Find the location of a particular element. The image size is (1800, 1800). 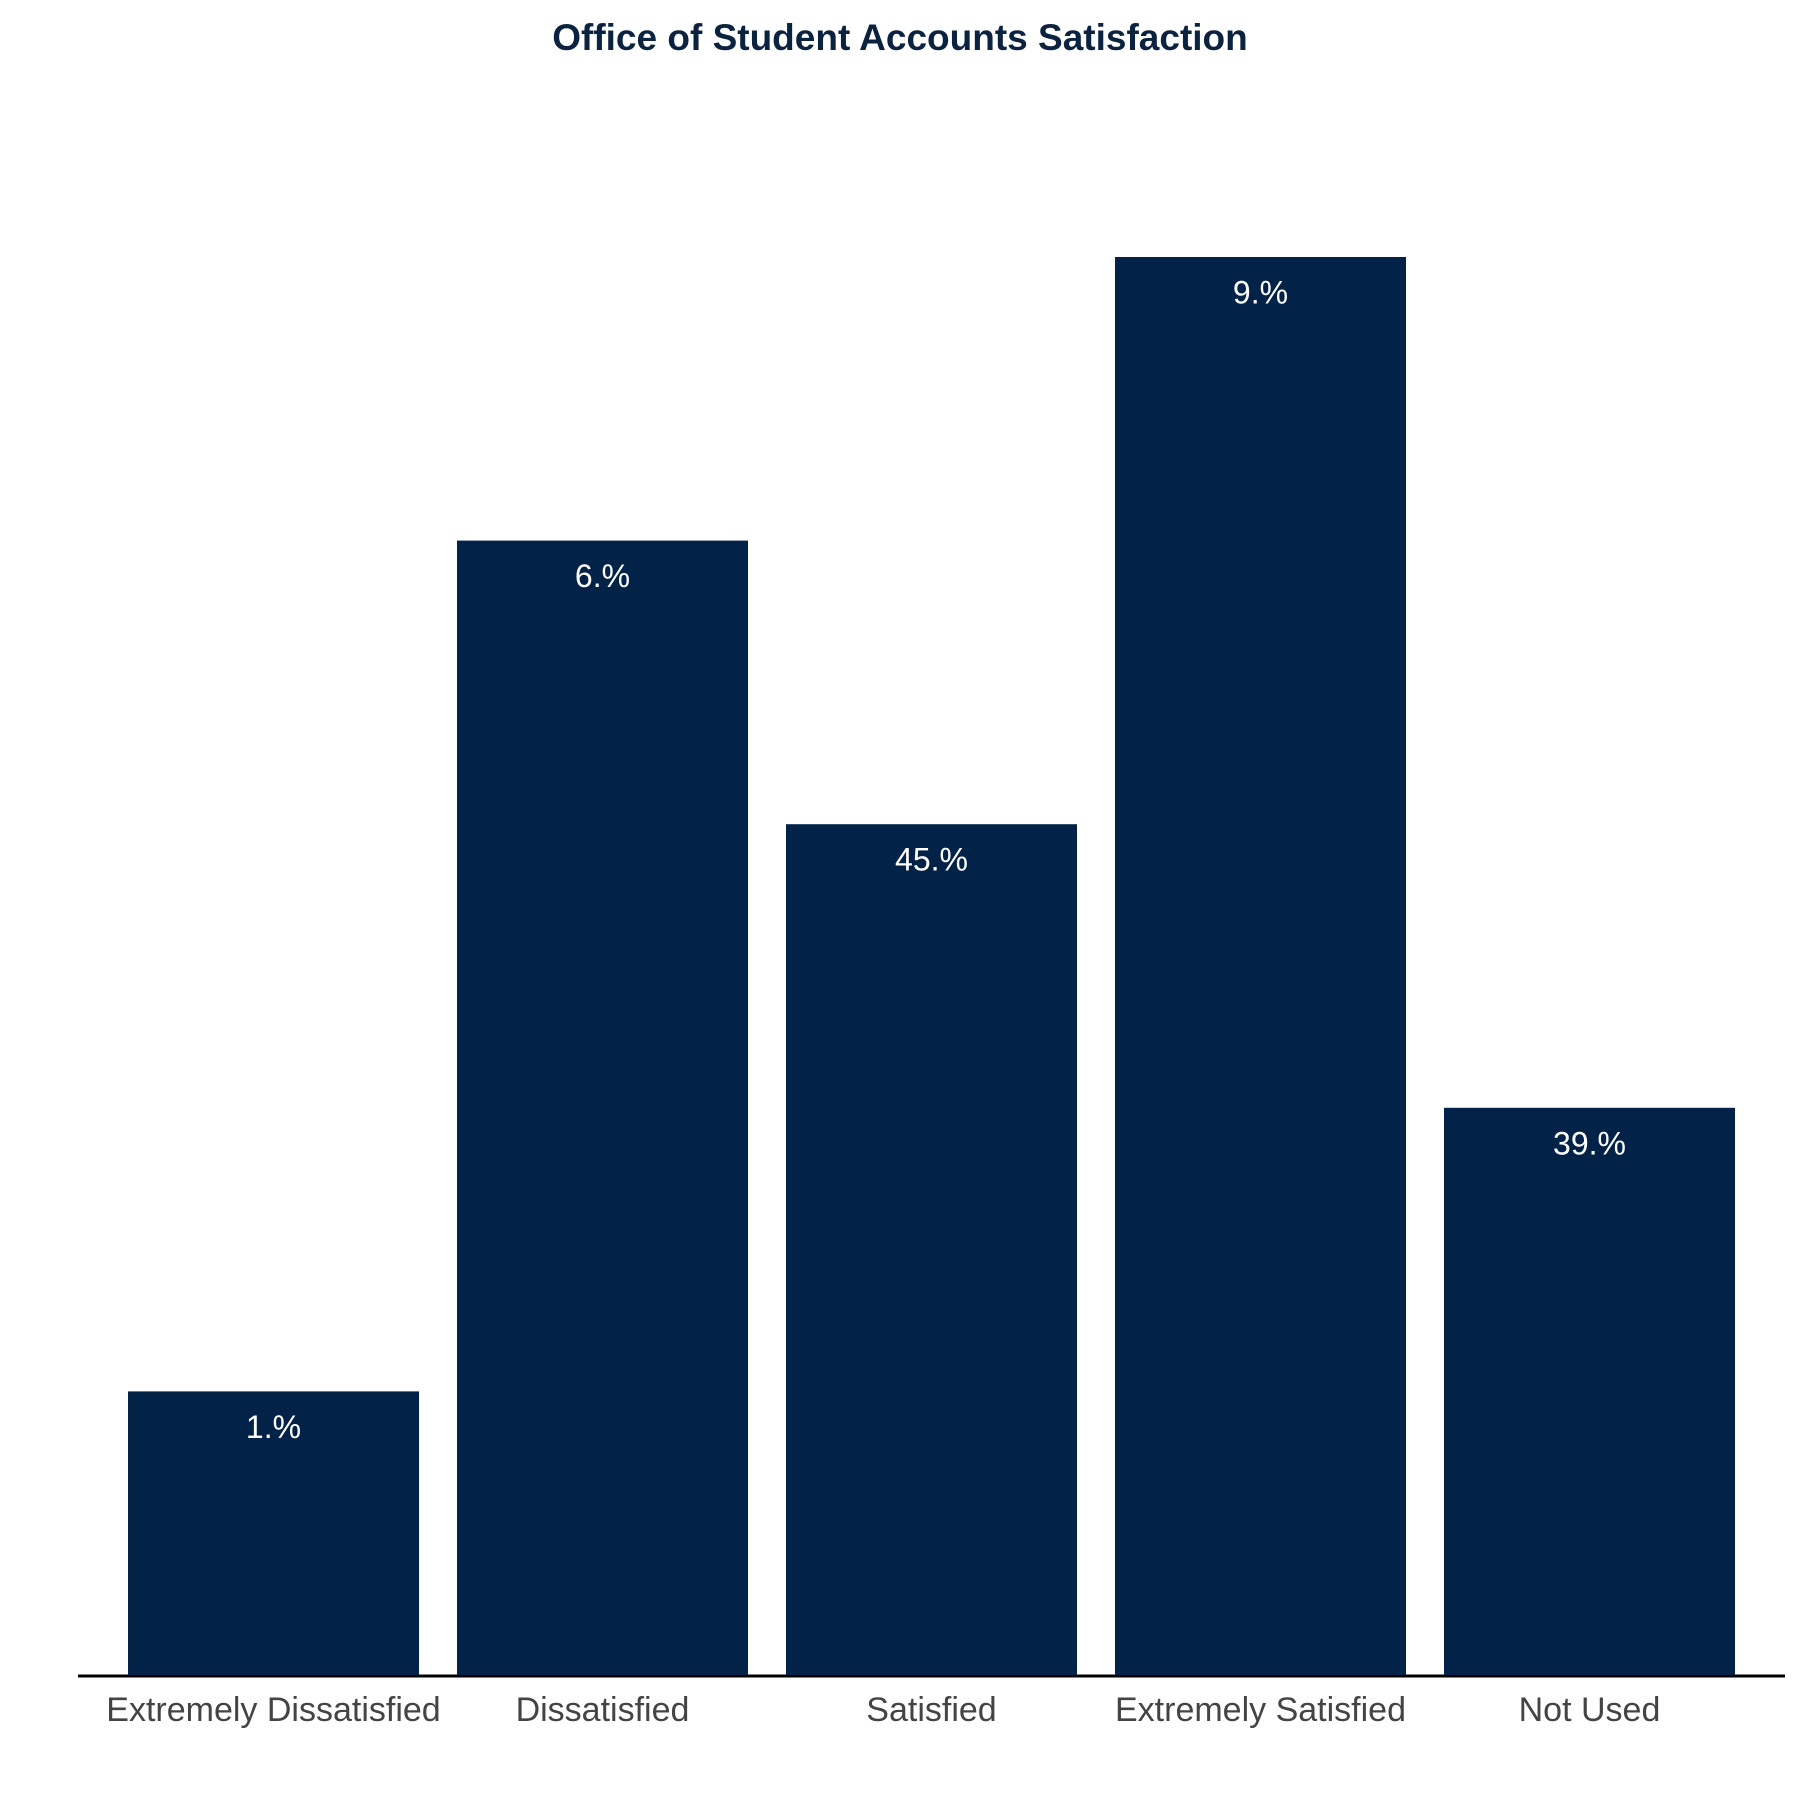

x-tick-label: Dissatisfied is located at coordinates (603, 1710).